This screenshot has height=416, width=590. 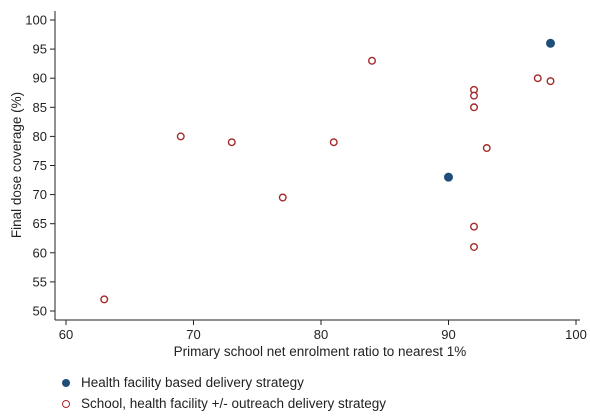 I want to click on y-tick-label: 70, so click(x=40, y=194).